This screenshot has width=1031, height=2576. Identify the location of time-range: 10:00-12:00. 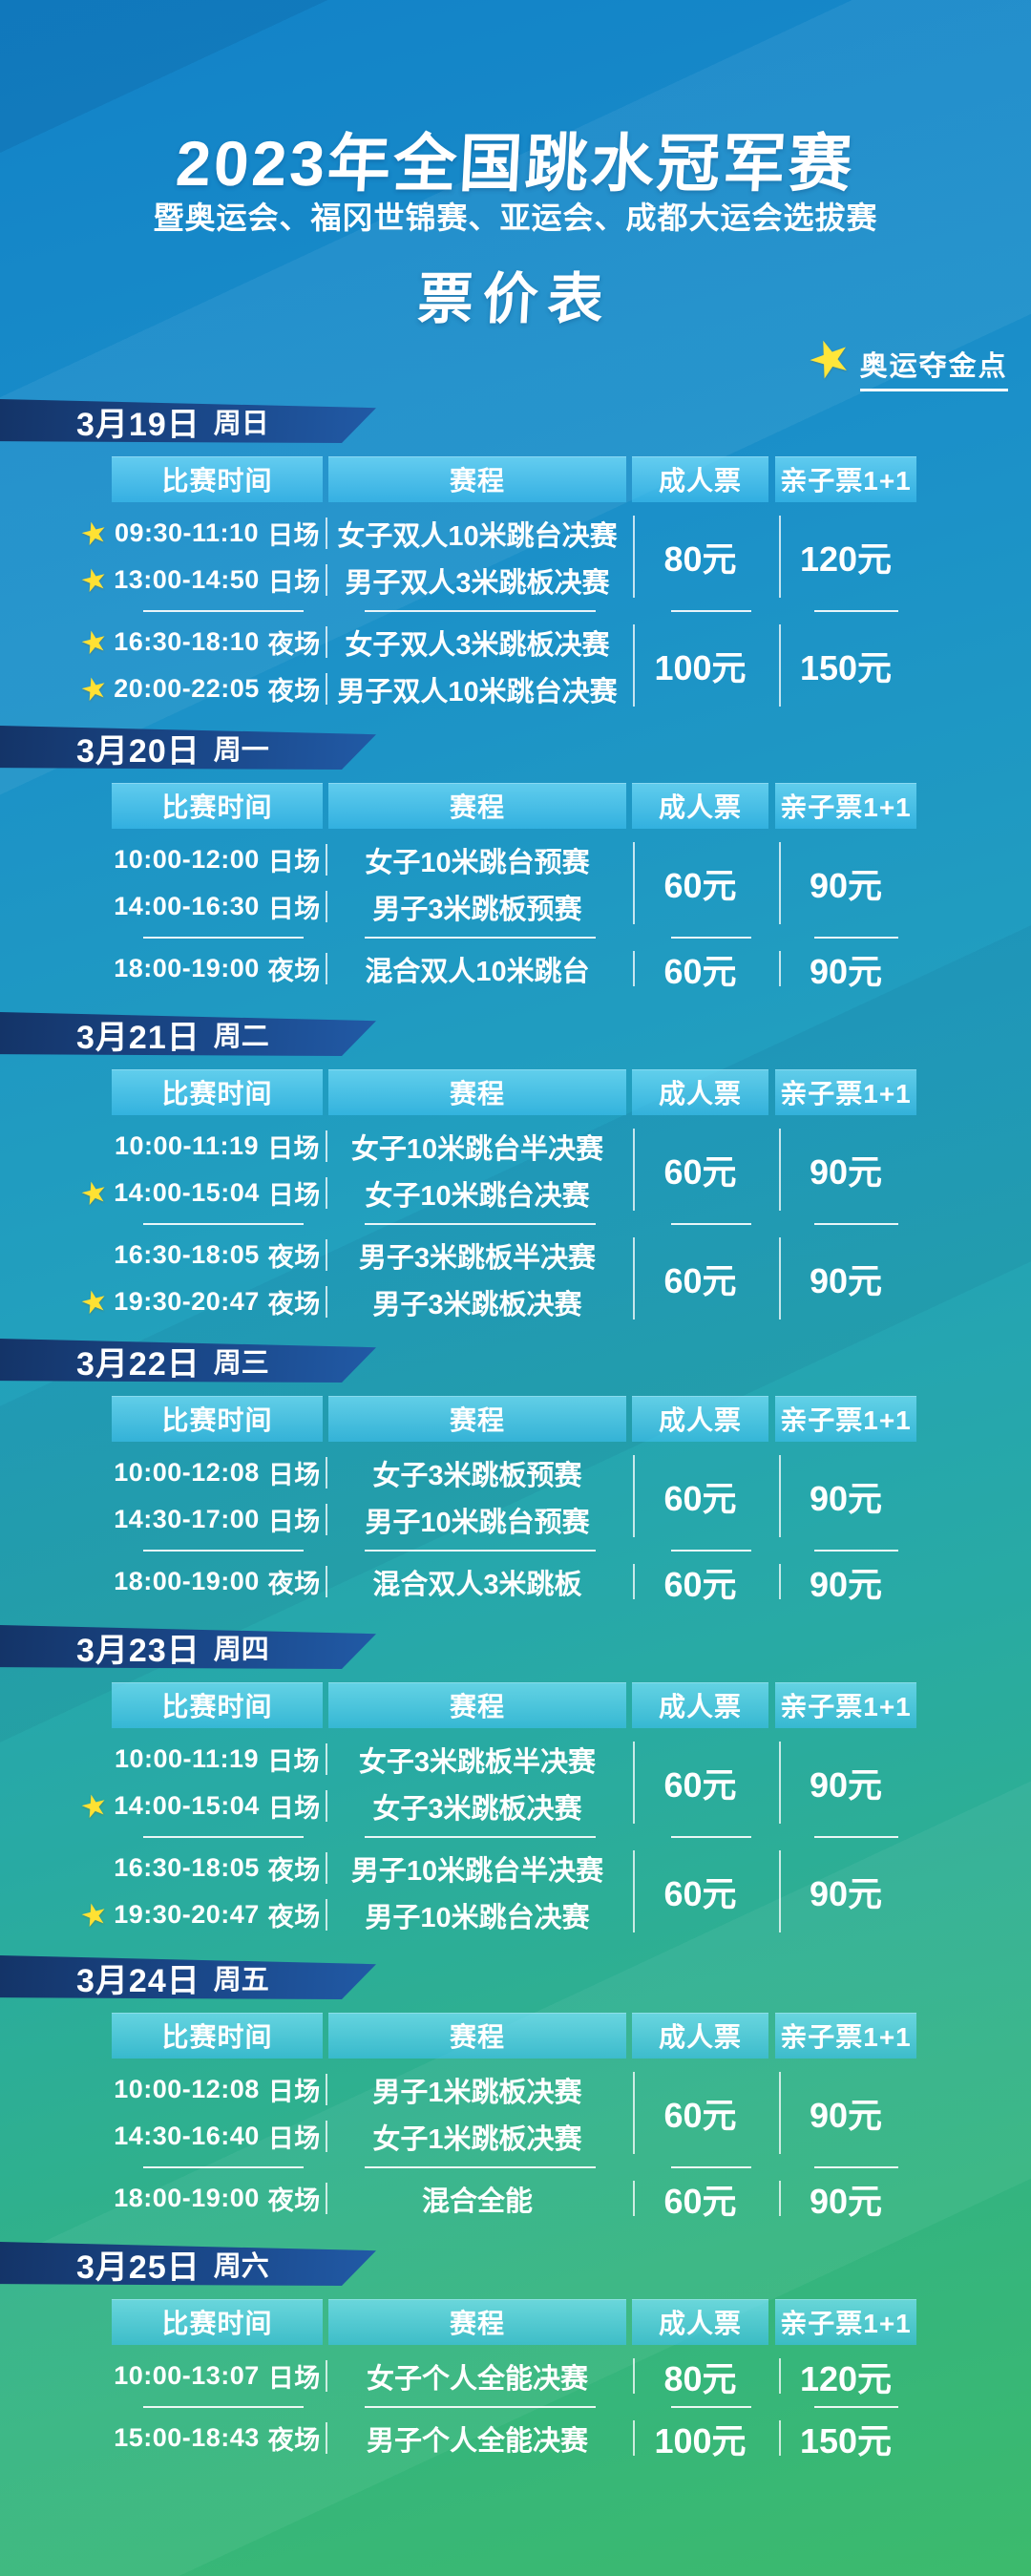
(187, 859).